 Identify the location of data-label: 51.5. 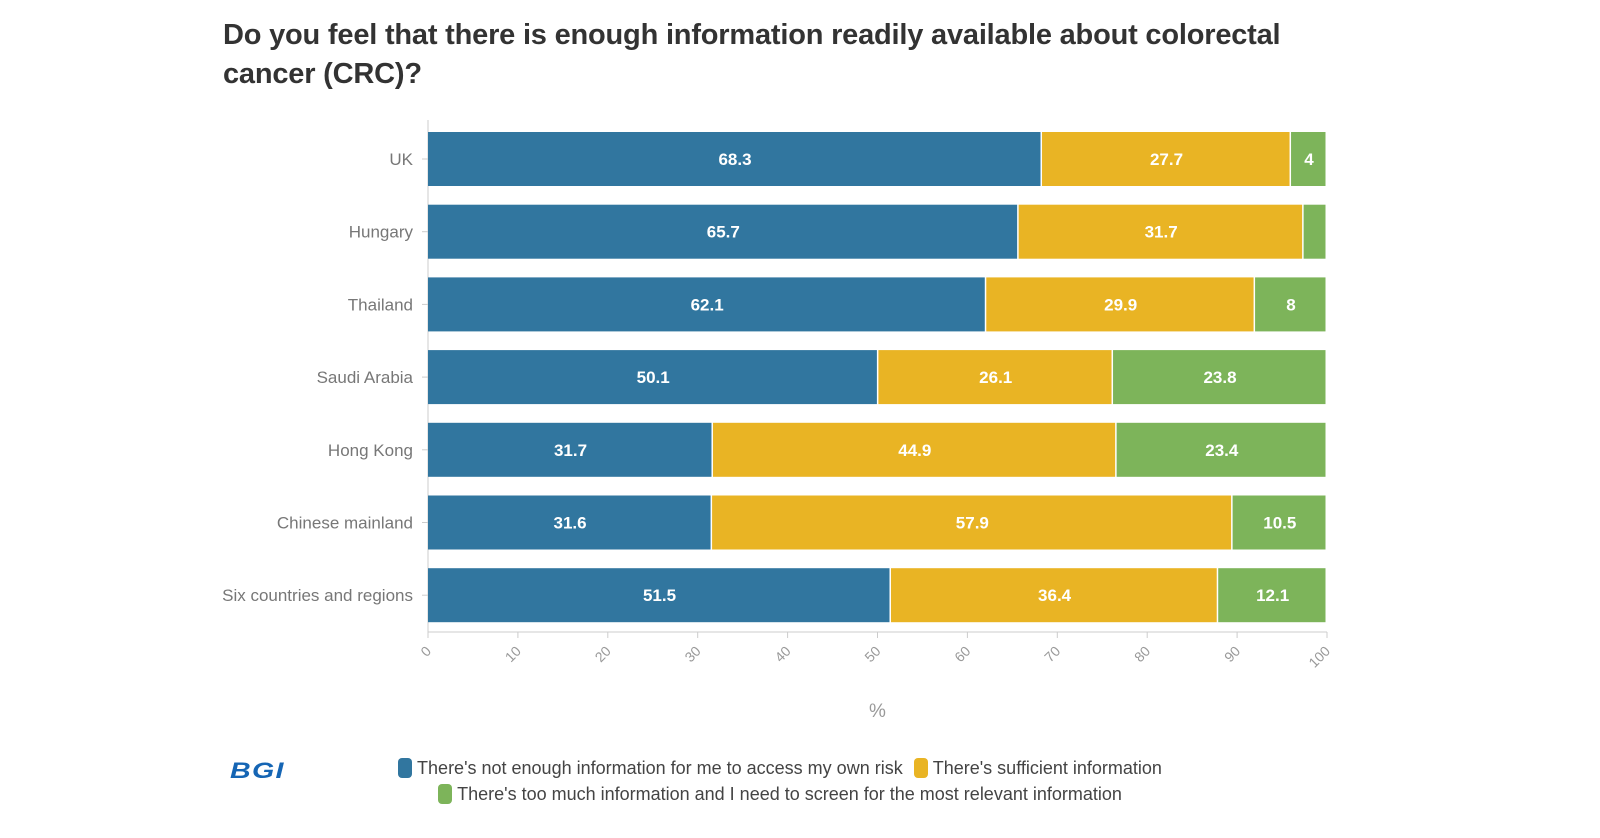
(659, 595).